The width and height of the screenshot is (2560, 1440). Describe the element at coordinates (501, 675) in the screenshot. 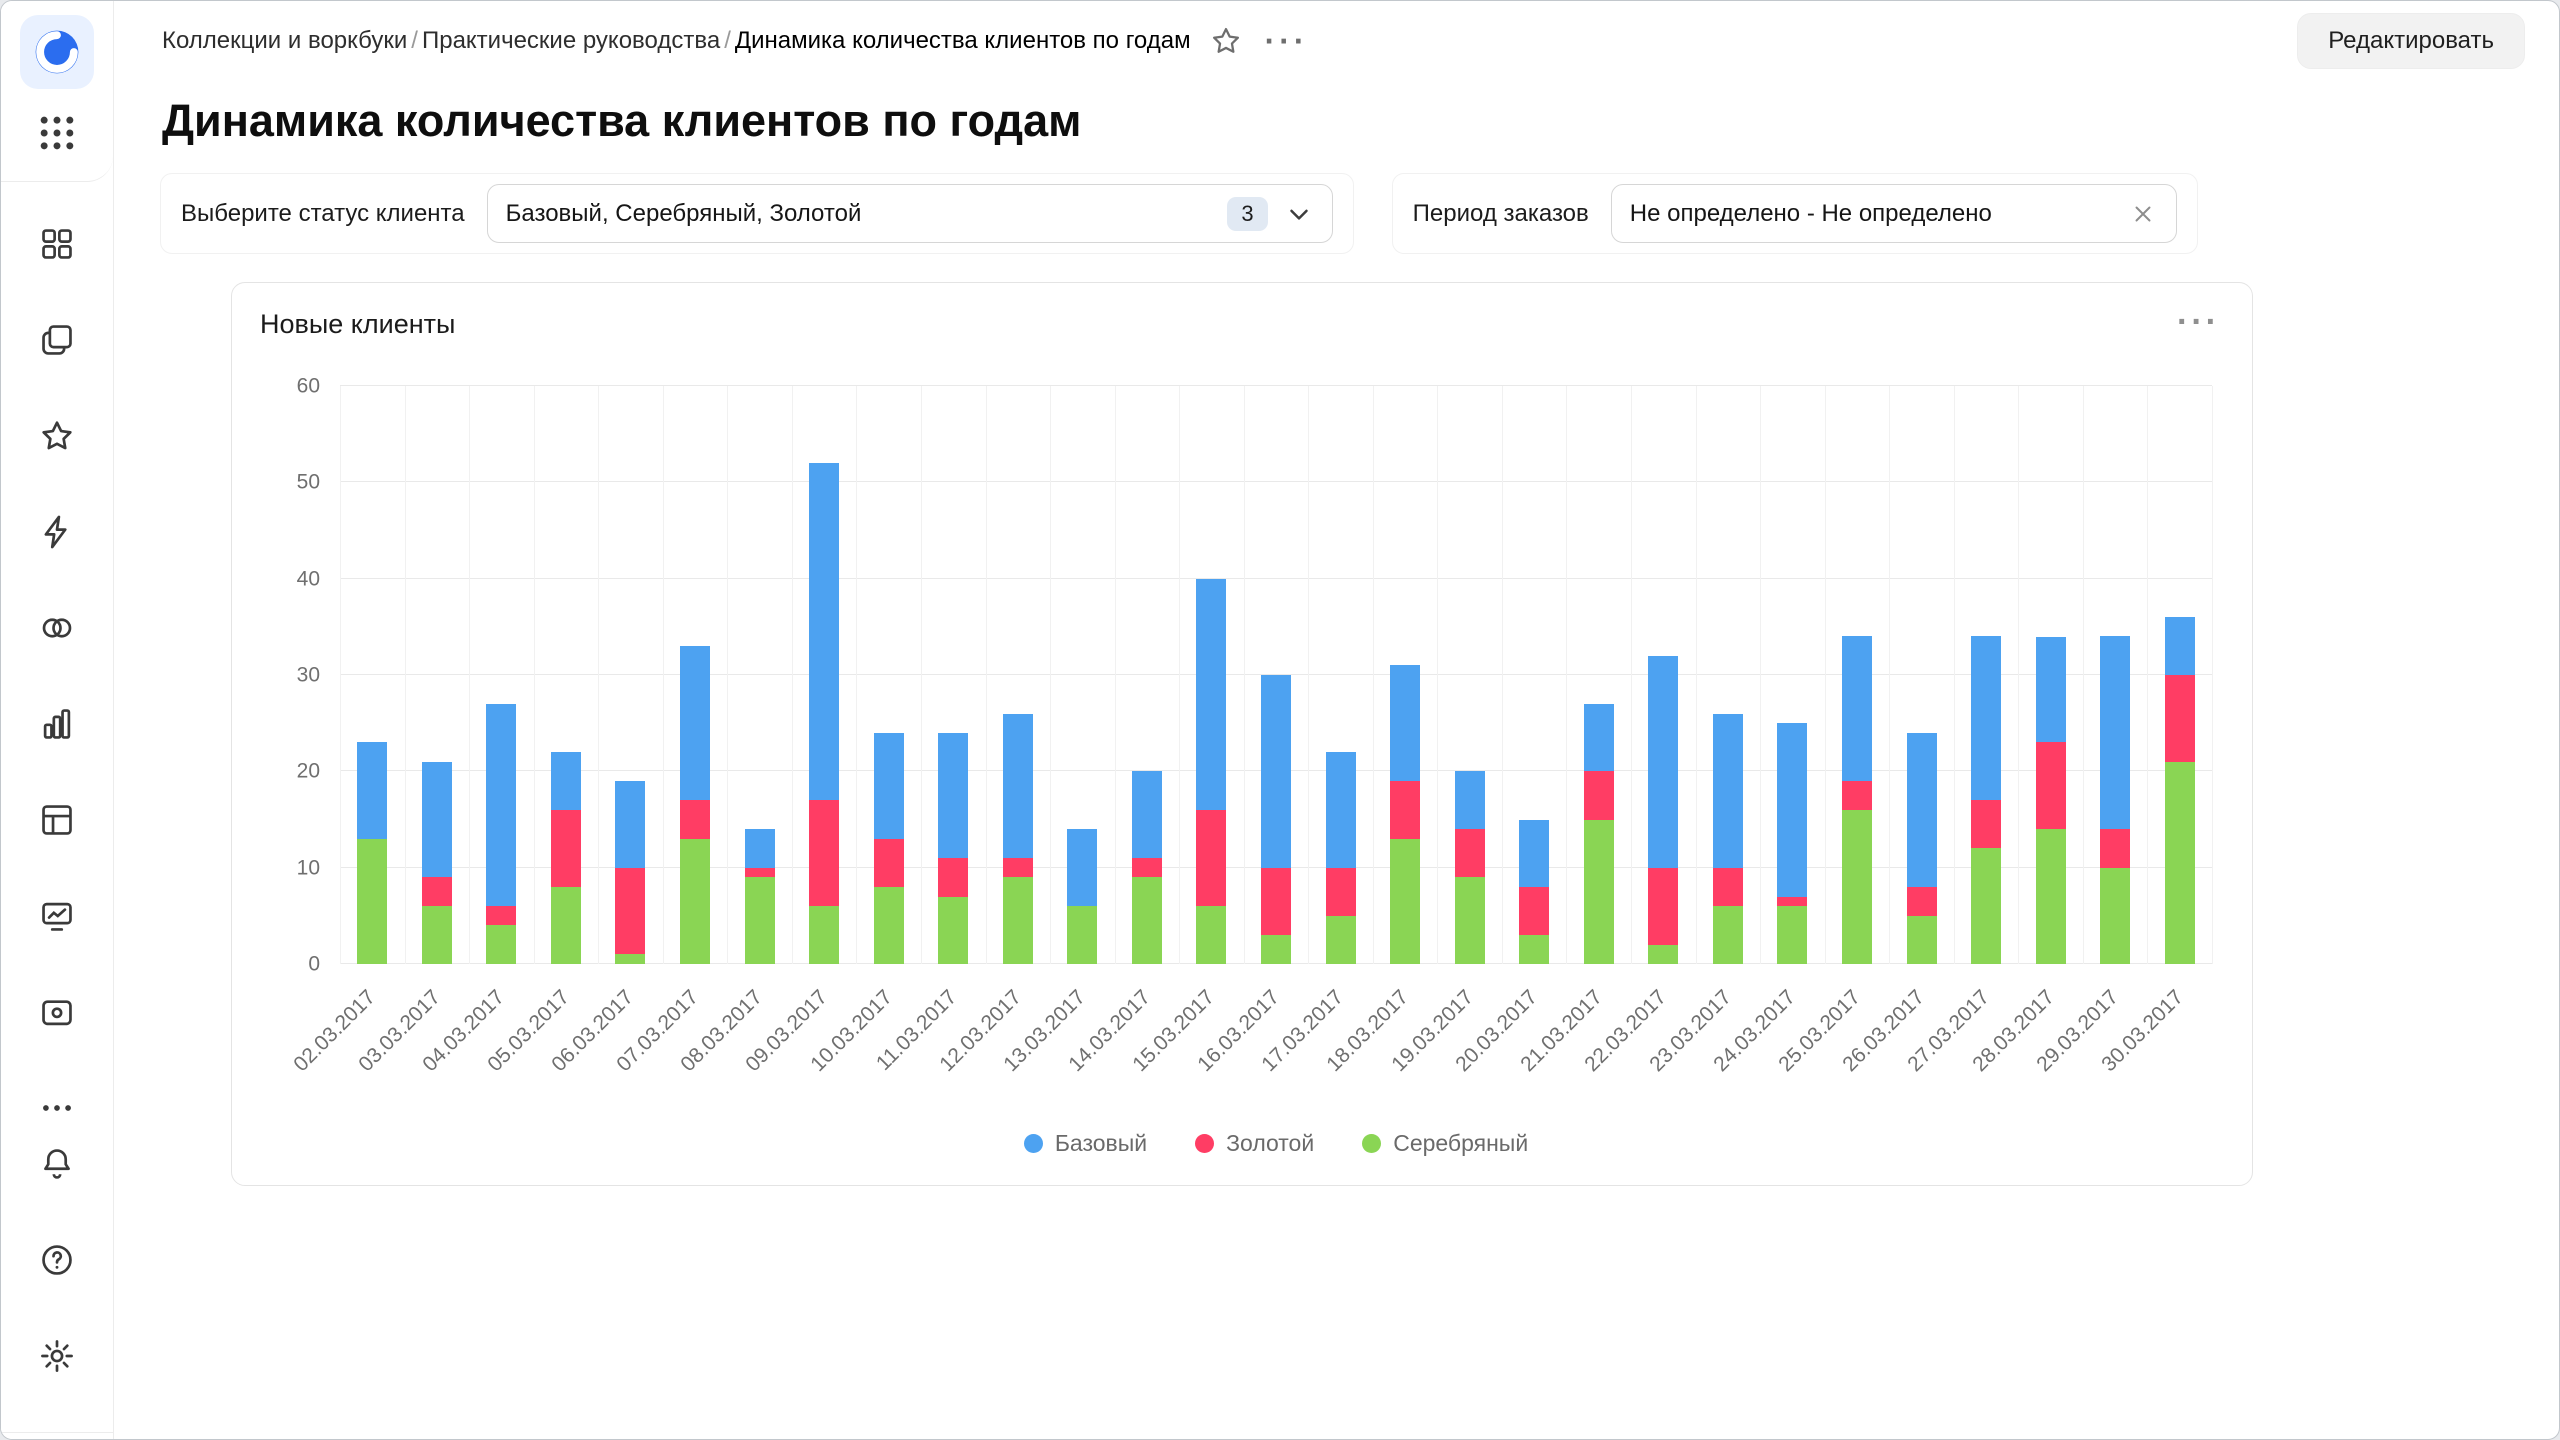

I see `stacked-bar-04.03.2017` at that location.